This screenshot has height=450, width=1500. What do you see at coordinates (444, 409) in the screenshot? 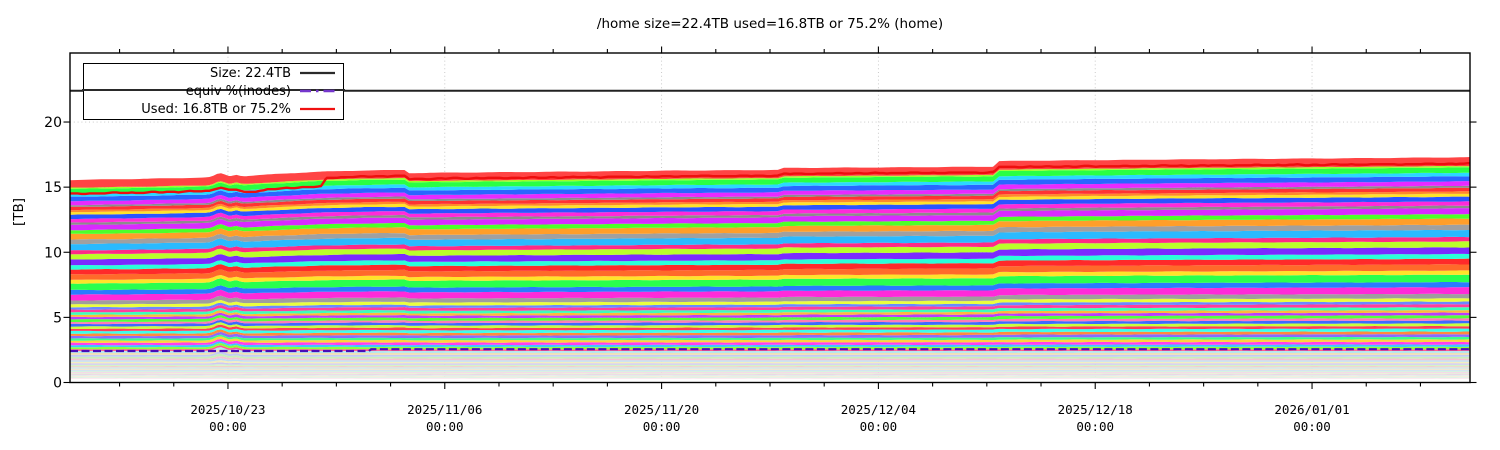
I see `x-tick-date: 2025/11/06` at bounding box center [444, 409].